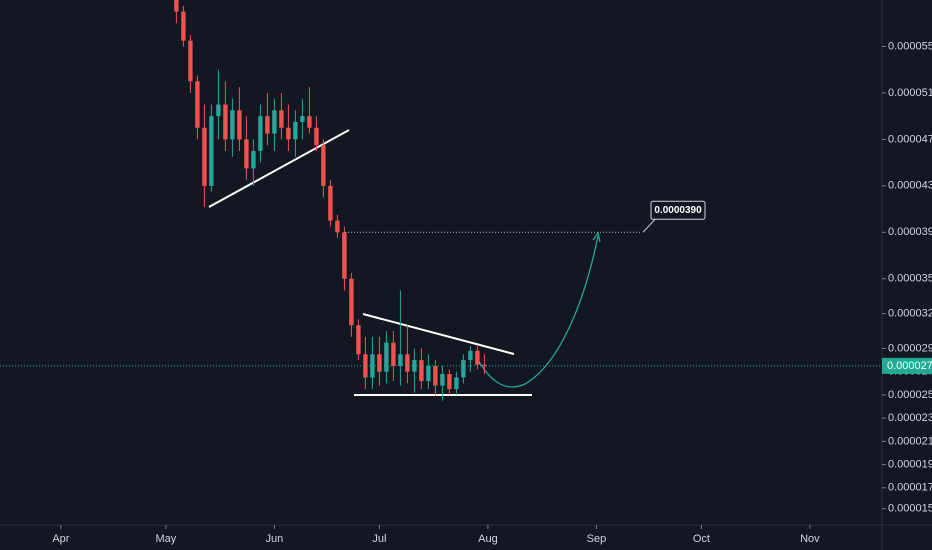 The width and height of the screenshot is (932, 550). Describe the element at coordinates (60, 539) in the screenshot. I see `x-tick-label: Apr` at that location.